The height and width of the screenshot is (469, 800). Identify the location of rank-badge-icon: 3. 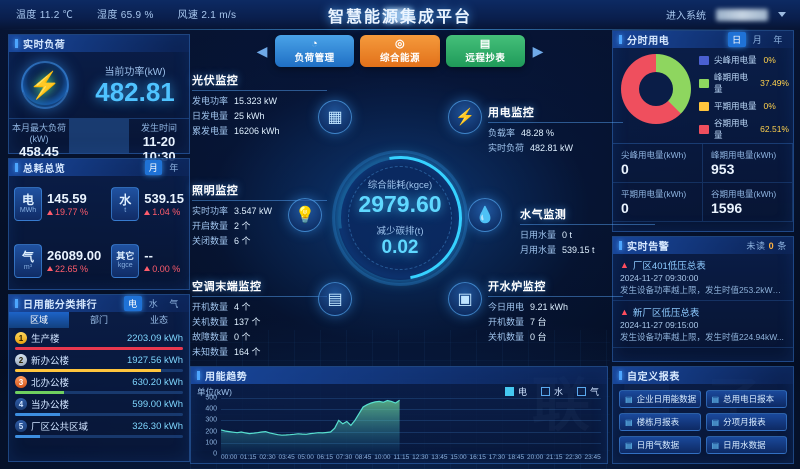
(21, 382).